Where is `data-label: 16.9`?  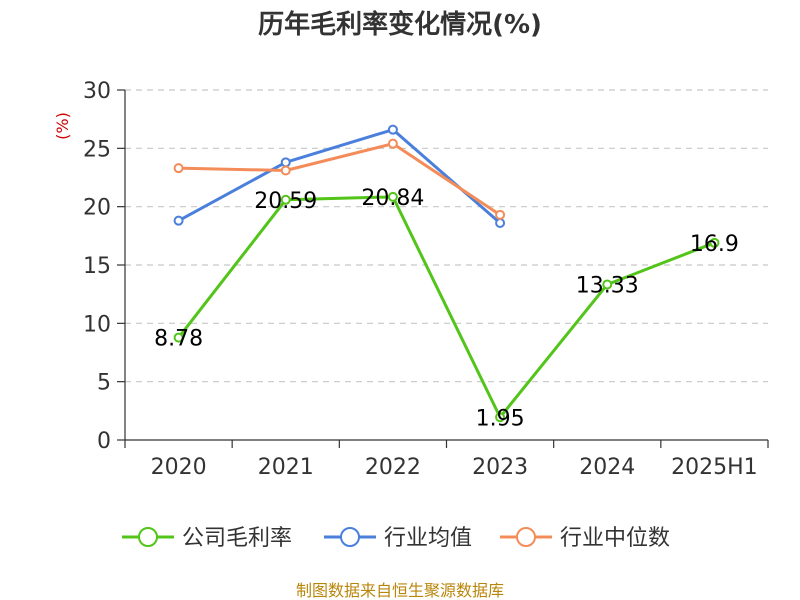
data-label: 16.9 is located at coordinates (714, 244).